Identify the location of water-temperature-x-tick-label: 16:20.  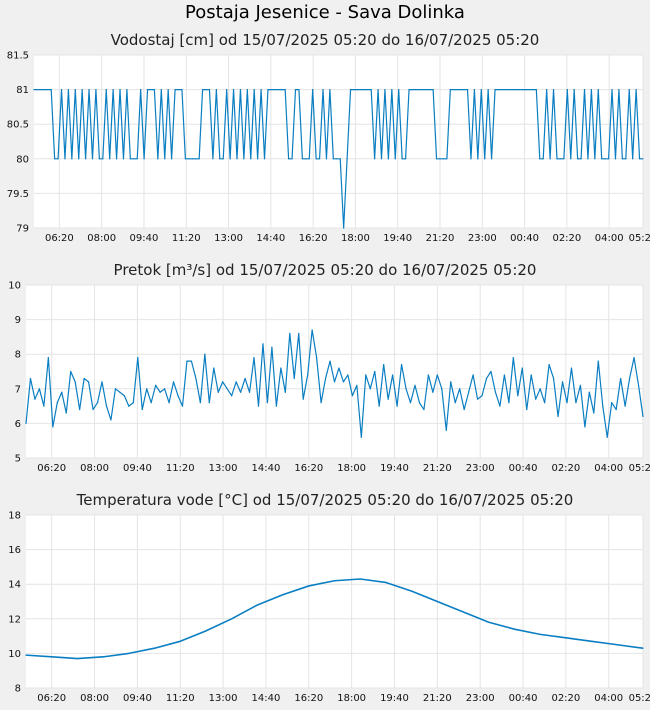
(308, 698).